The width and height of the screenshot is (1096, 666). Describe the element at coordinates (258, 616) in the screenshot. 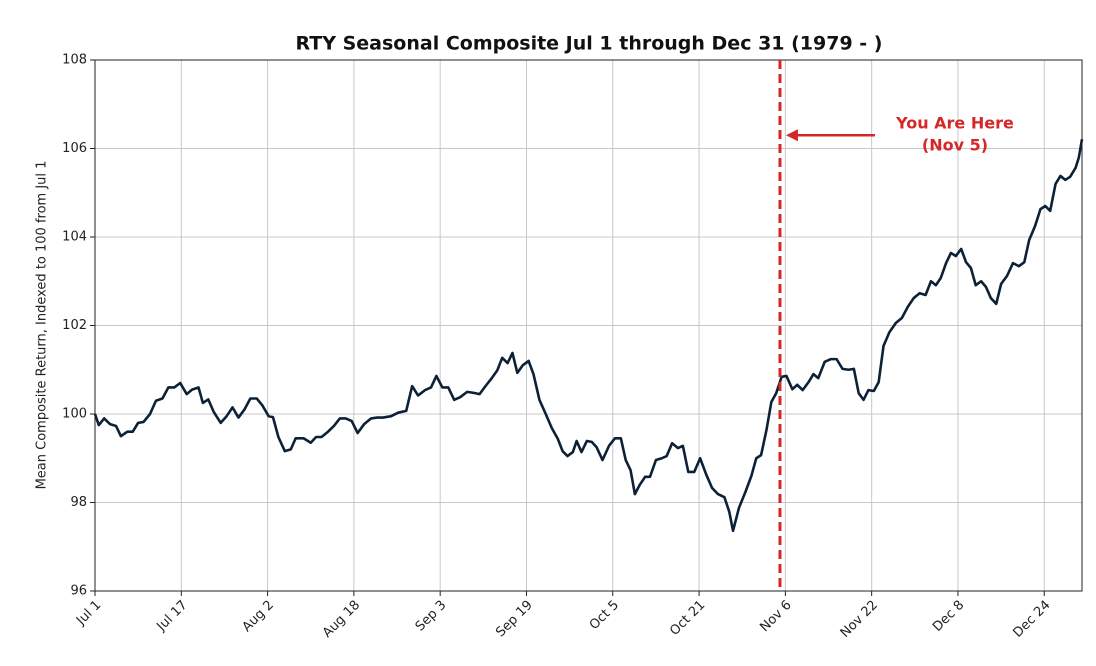

I see `x-tick-label: Aug 2` at that location.